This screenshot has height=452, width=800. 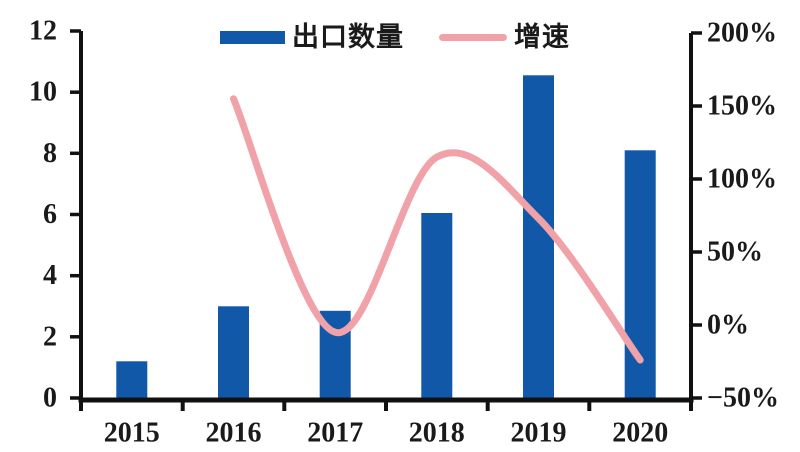 What do you see at coordinates (50, 153) in the screenshot?
I see `left-axis-label-8: 8` at bounding box center [50, 153].